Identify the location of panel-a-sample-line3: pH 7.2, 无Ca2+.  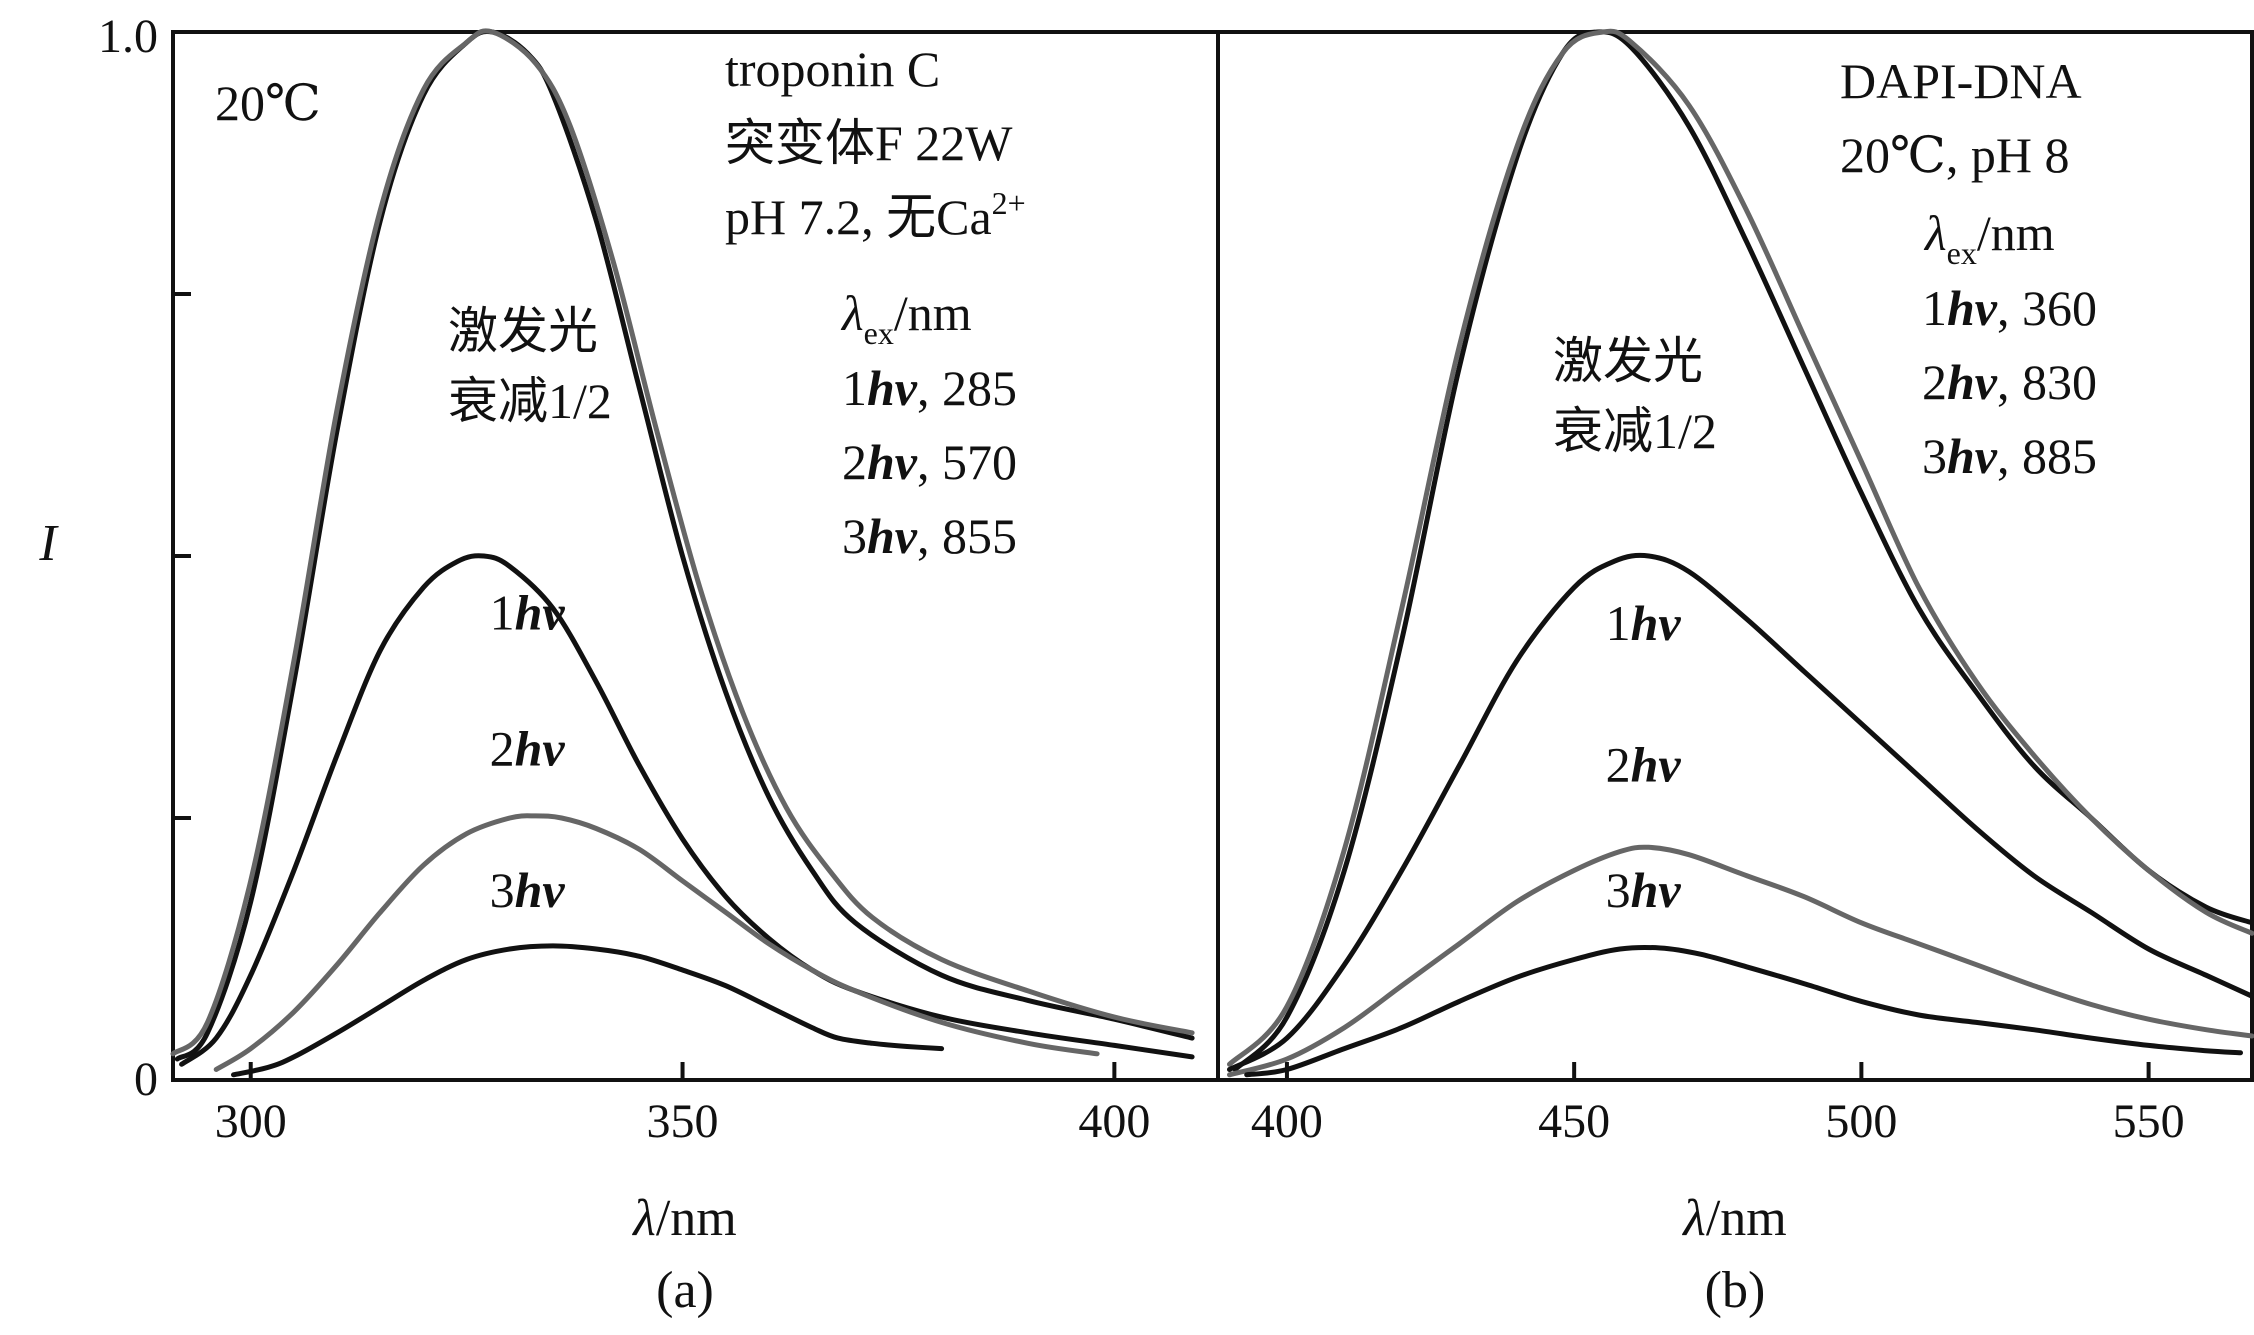
(875, 215).